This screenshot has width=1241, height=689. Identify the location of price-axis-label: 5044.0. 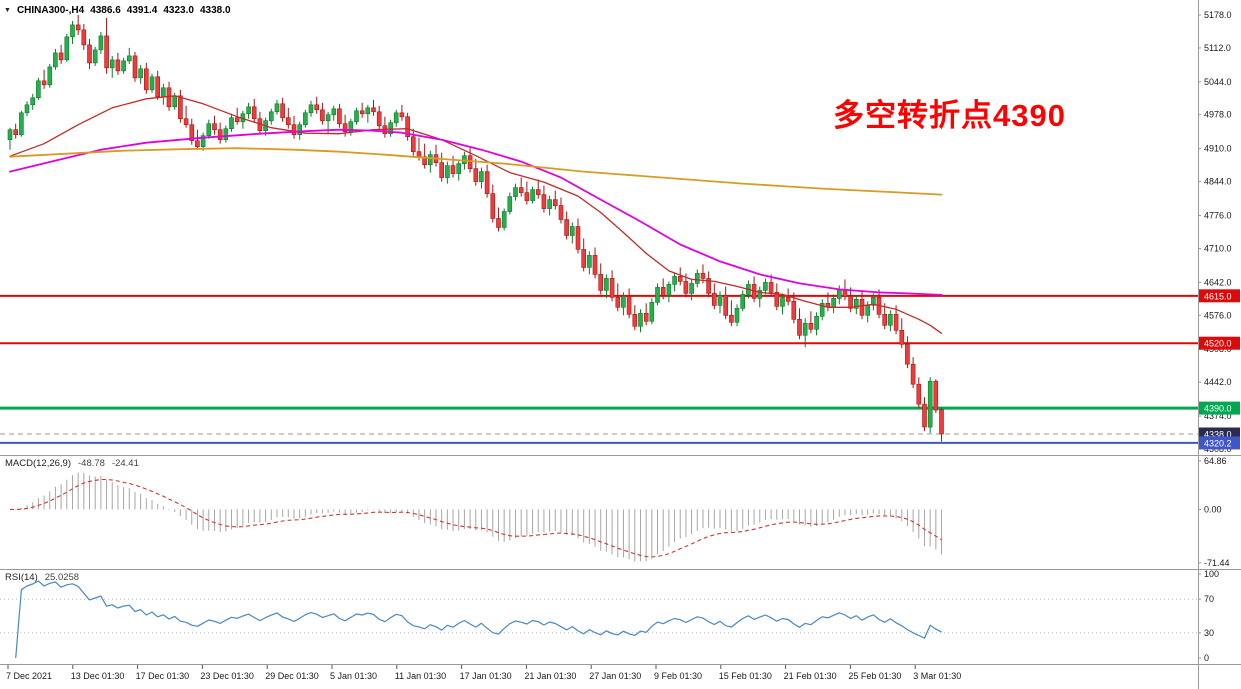
(1218, 82).